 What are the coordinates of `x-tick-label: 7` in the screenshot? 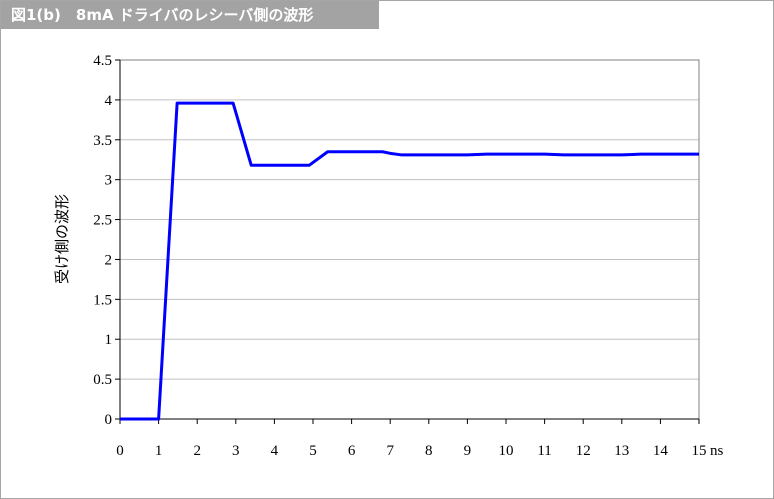 It's located at (390, 451).